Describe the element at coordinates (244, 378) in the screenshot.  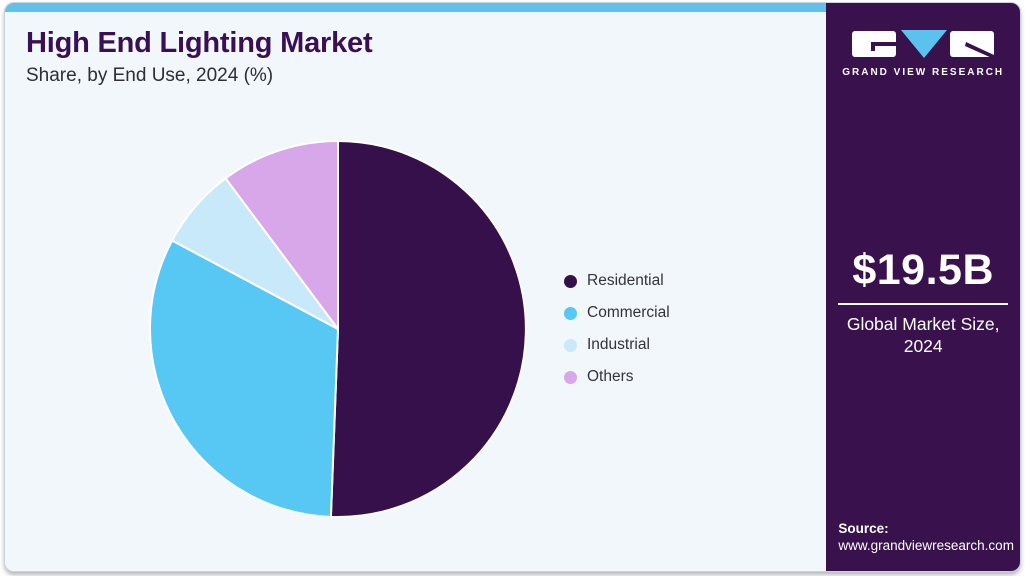
I see `pie-slice-commercial` at that location.